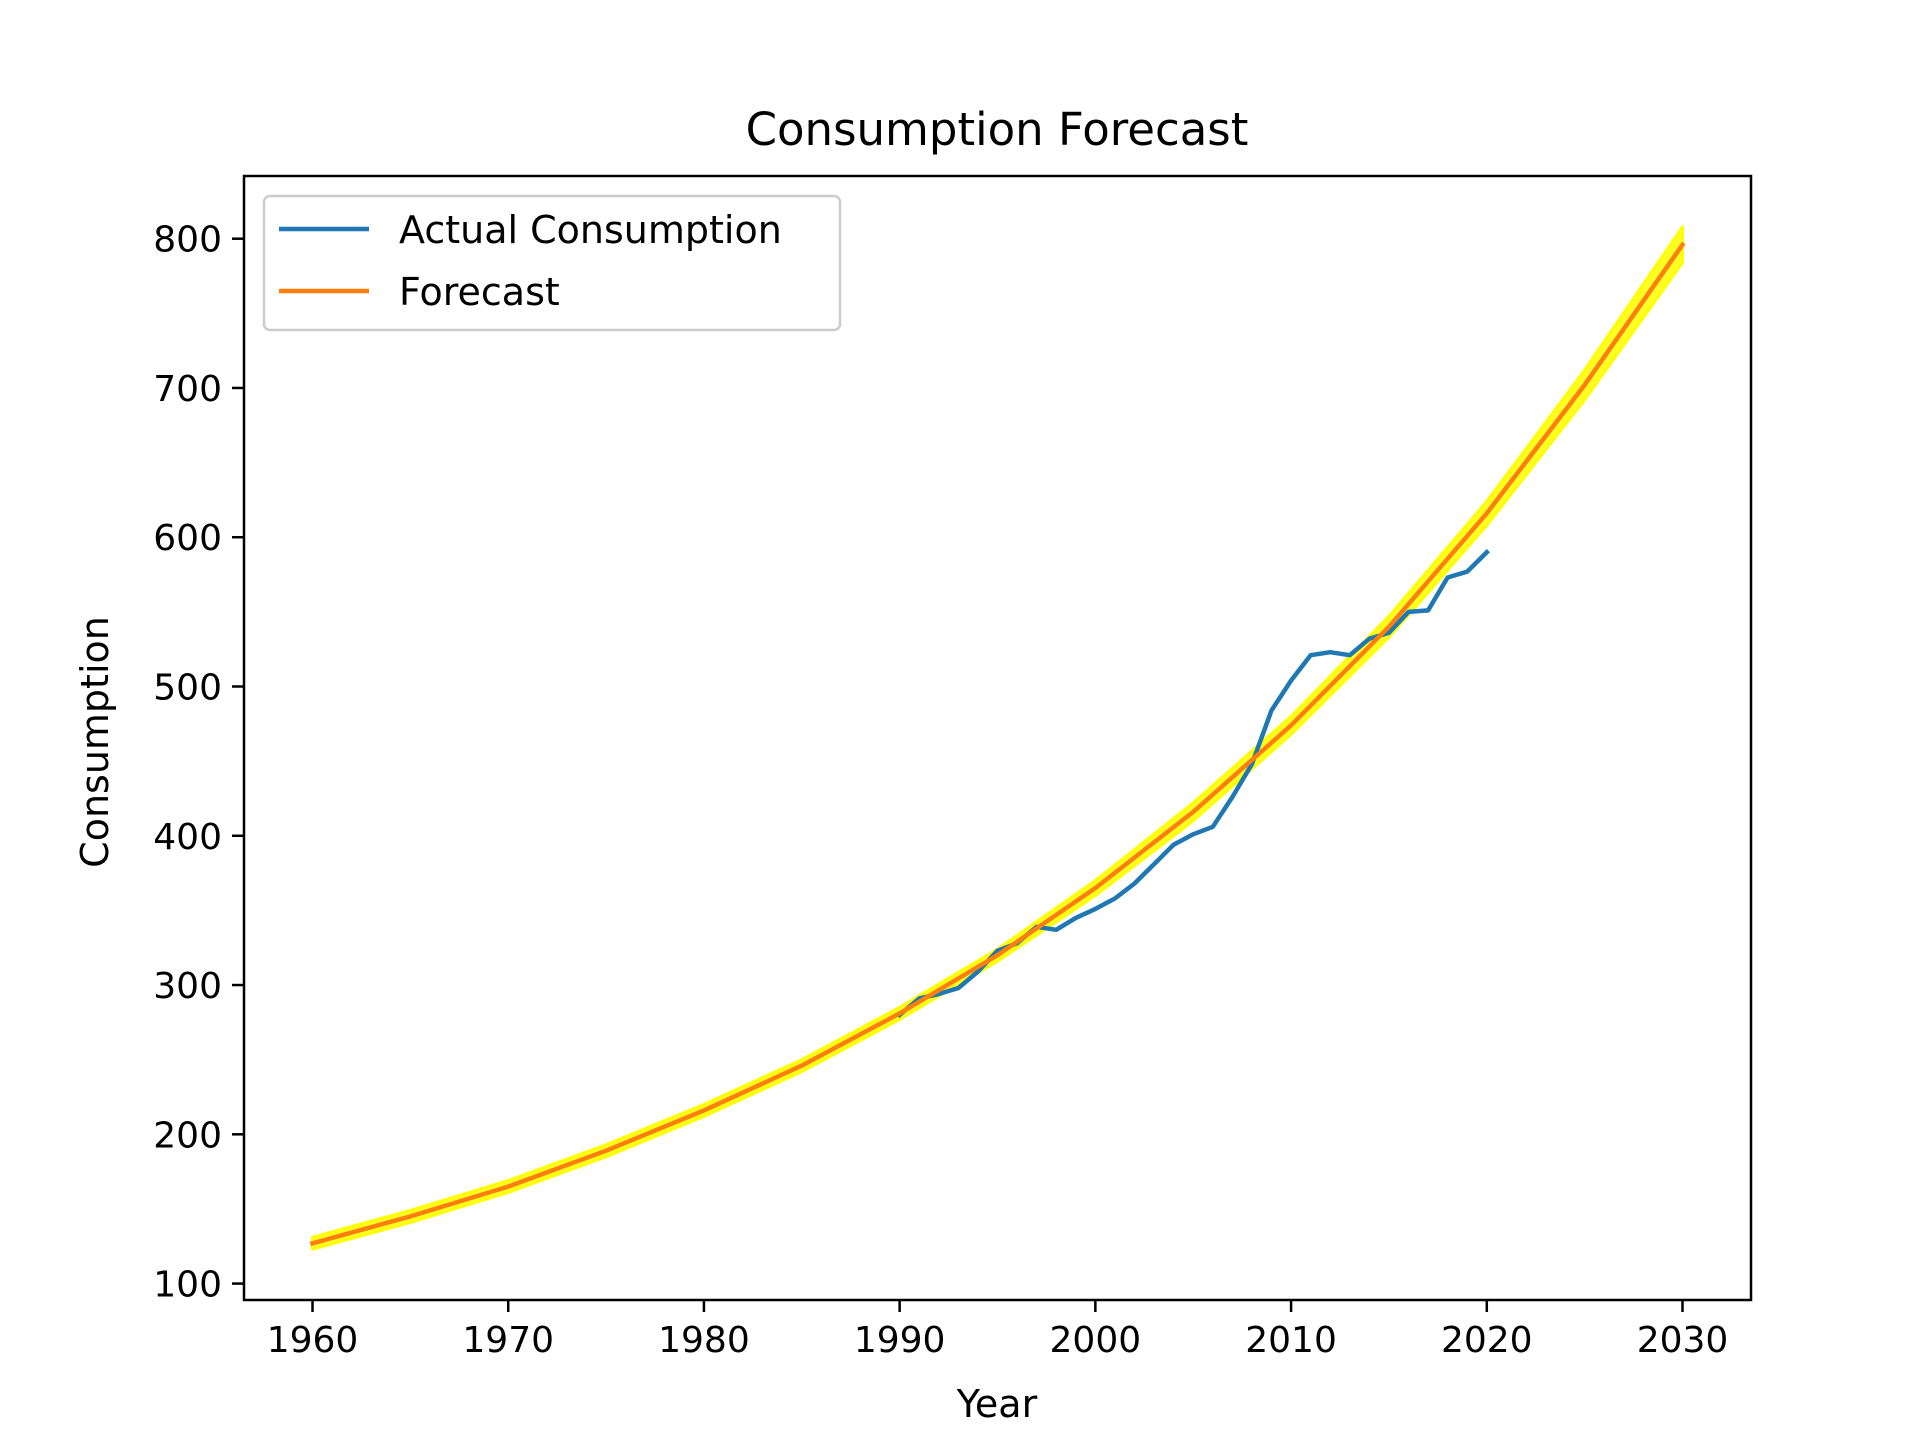 This screenshot has width=1920, height=1440. Describe the element at coordinates (1291, 1340) in the screenshot. I see `x-tick-label: 2010` at that location.